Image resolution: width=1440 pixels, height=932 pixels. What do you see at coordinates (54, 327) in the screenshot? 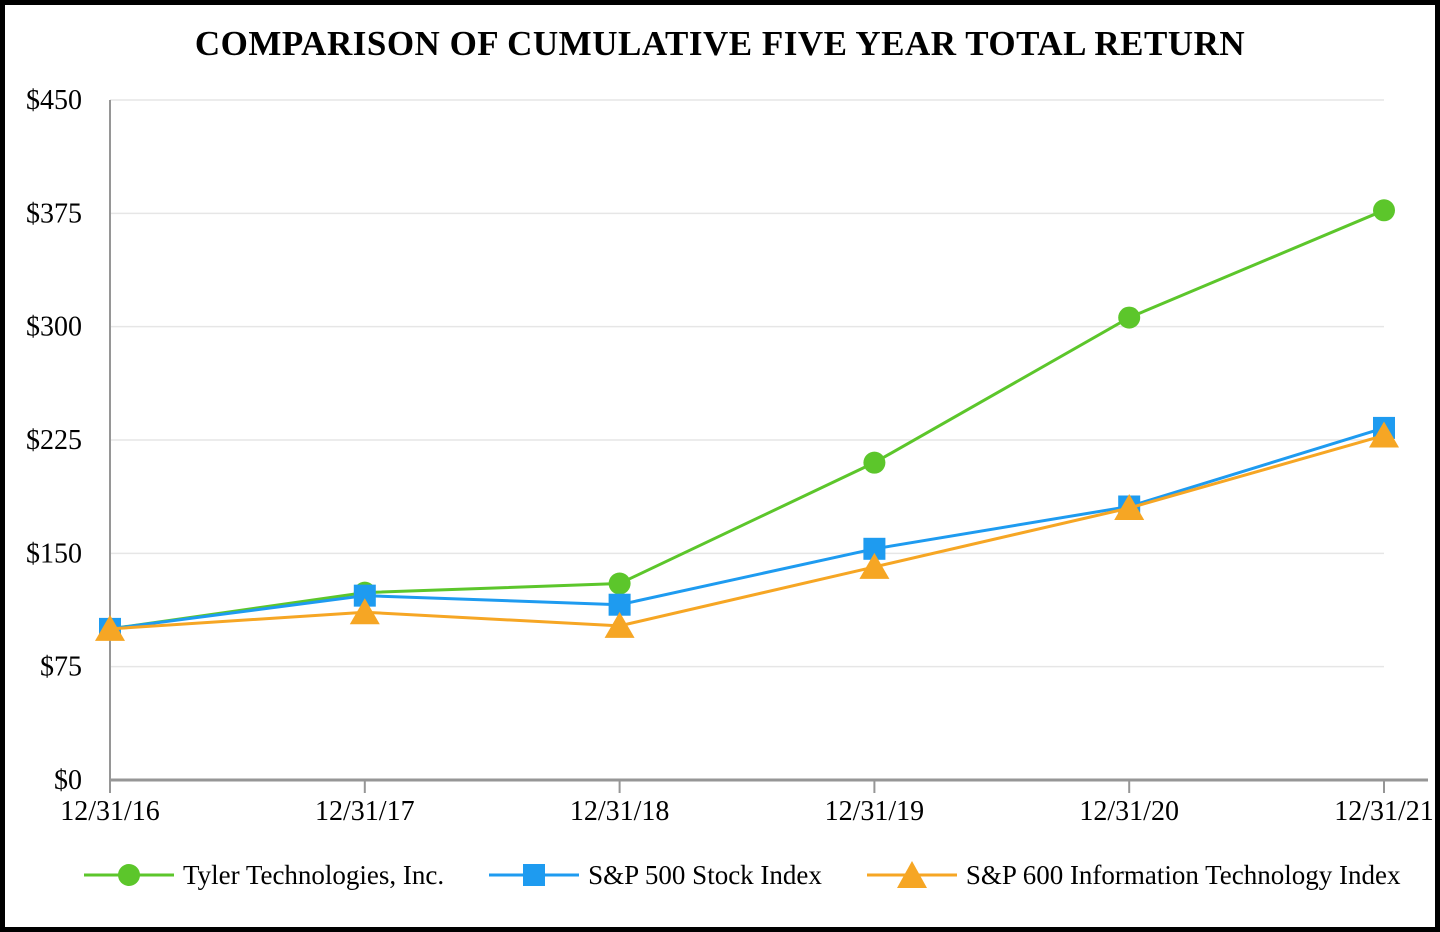
I see `y-axis-label: $300` at bounding box center [54, 327].